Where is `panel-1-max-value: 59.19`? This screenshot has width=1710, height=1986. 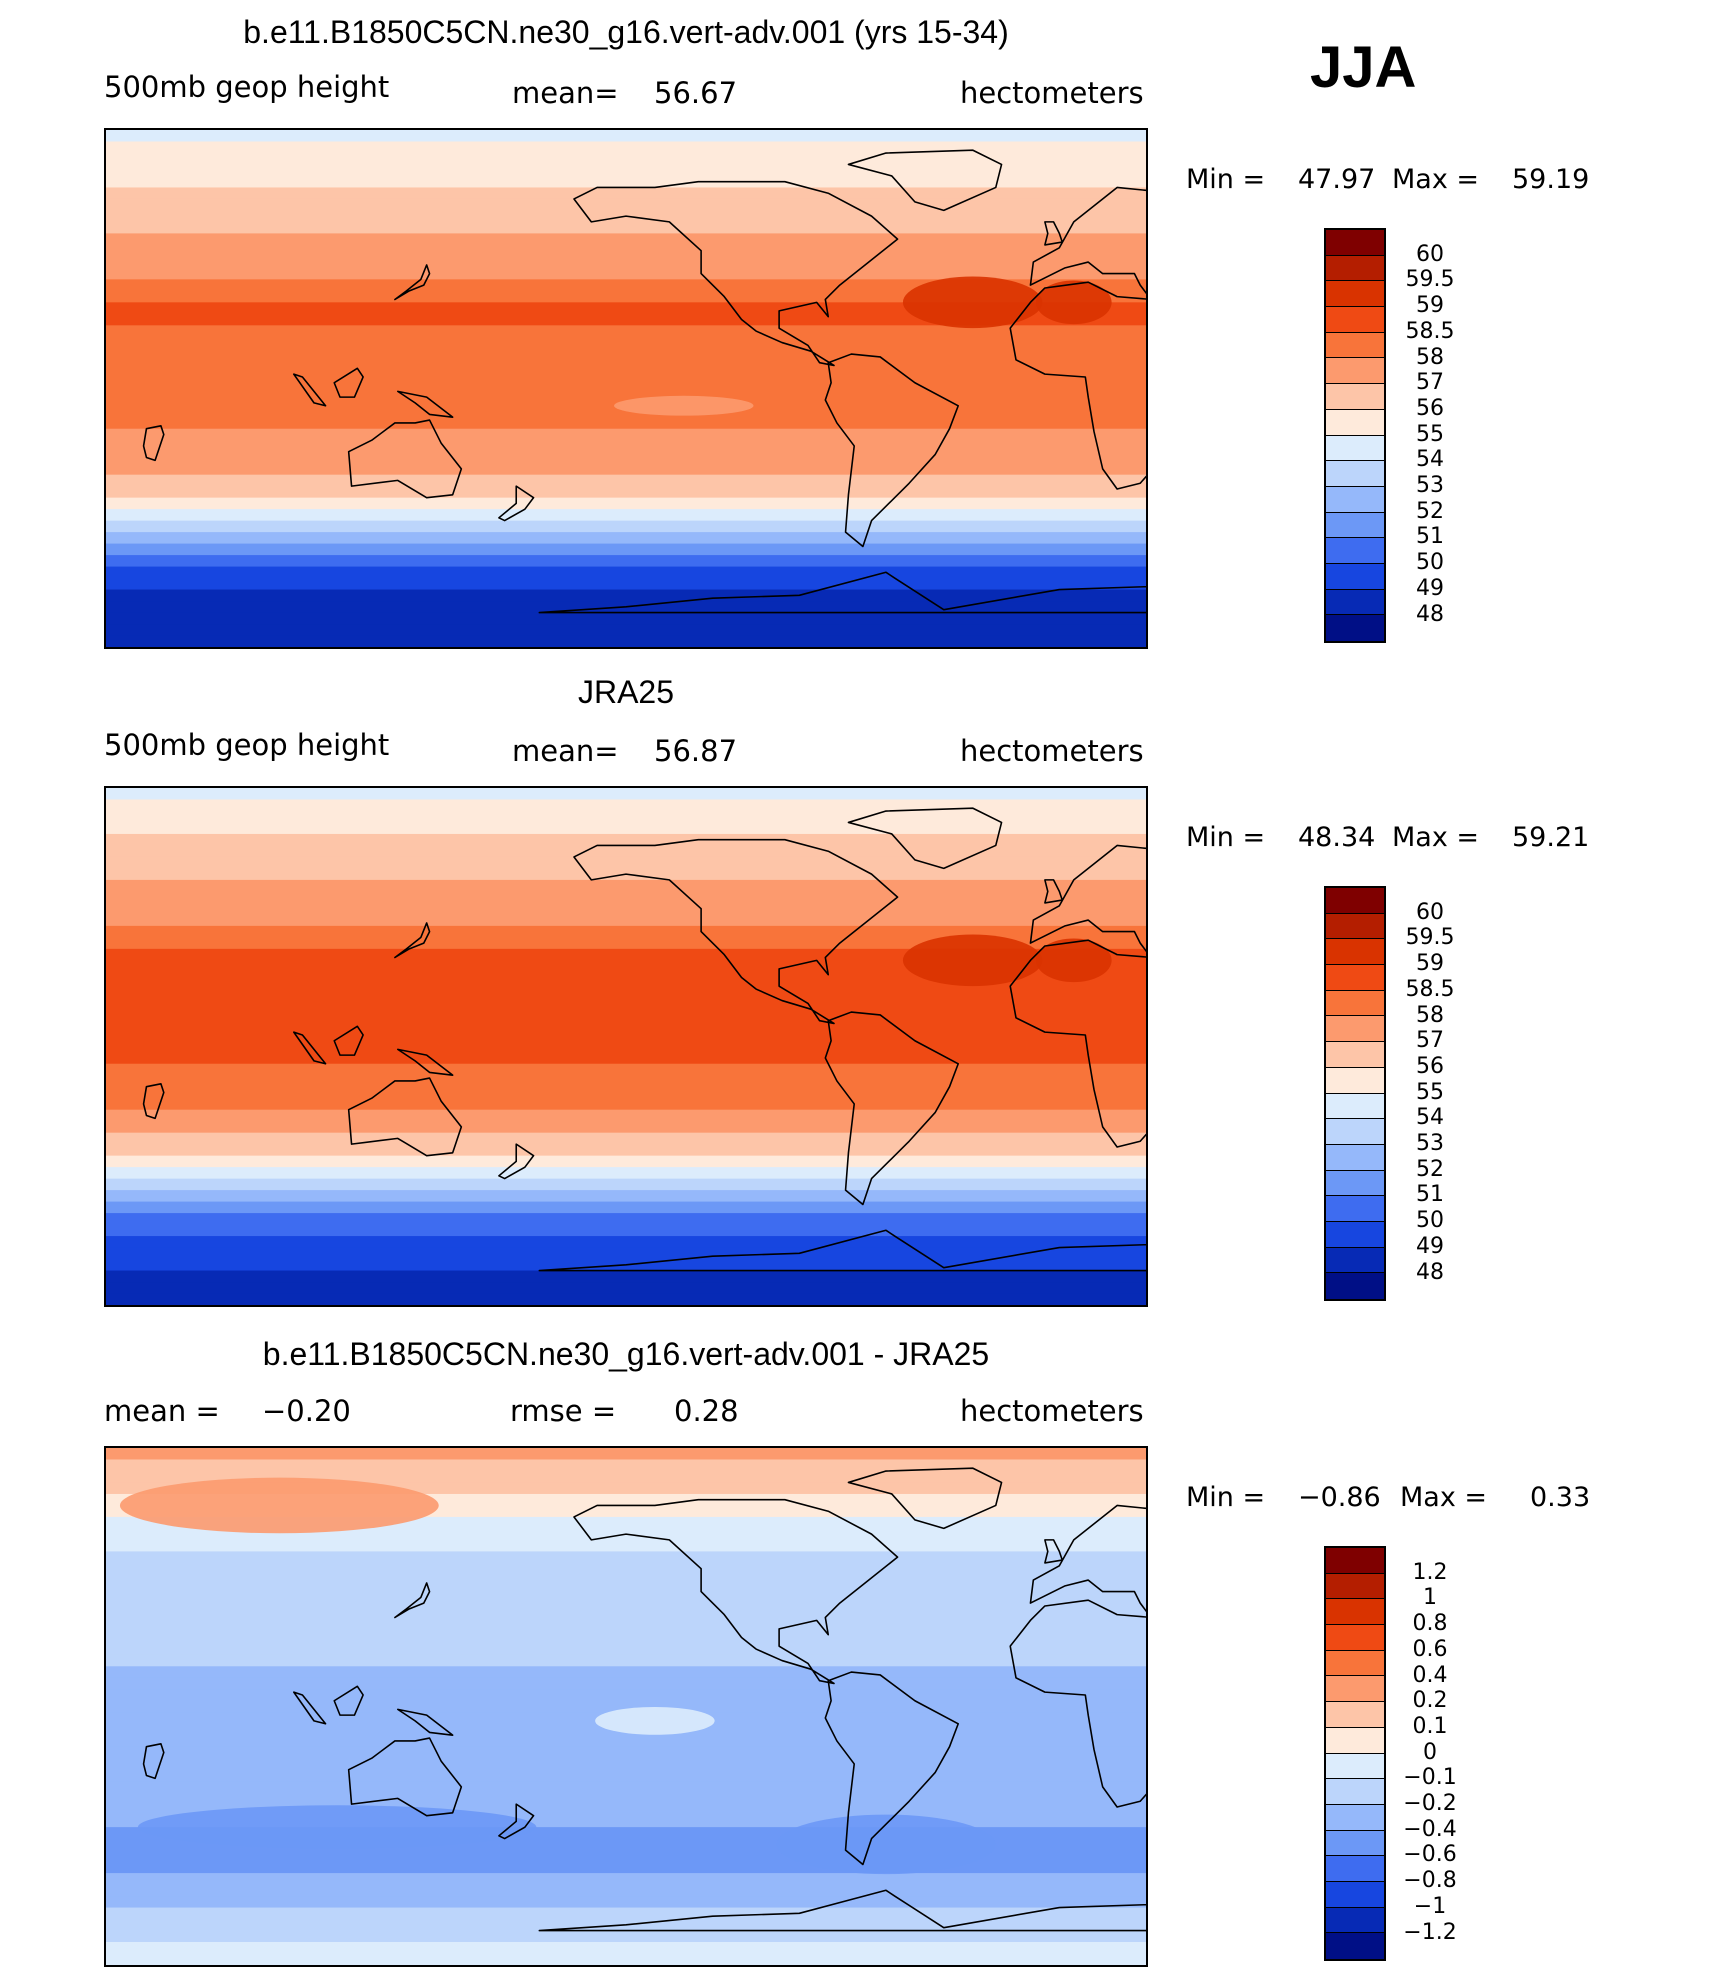
panel-1-max-value: 59.19 is located at coordinates (1551, 179).